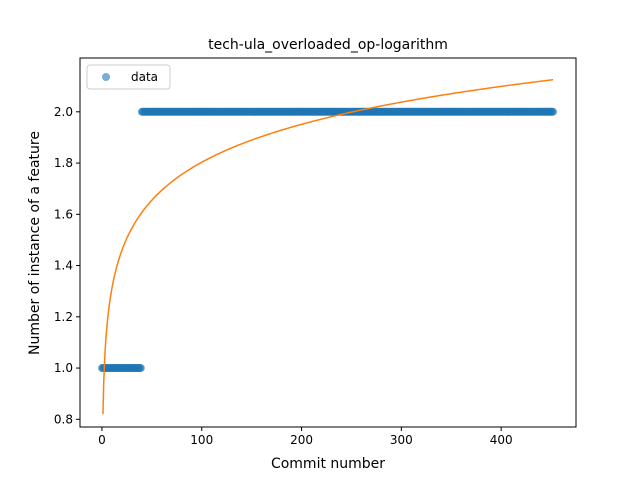  Describe the element at coordinates (63, 163) in the screenshot. I see `y-tick-label: 1.8` at that location.